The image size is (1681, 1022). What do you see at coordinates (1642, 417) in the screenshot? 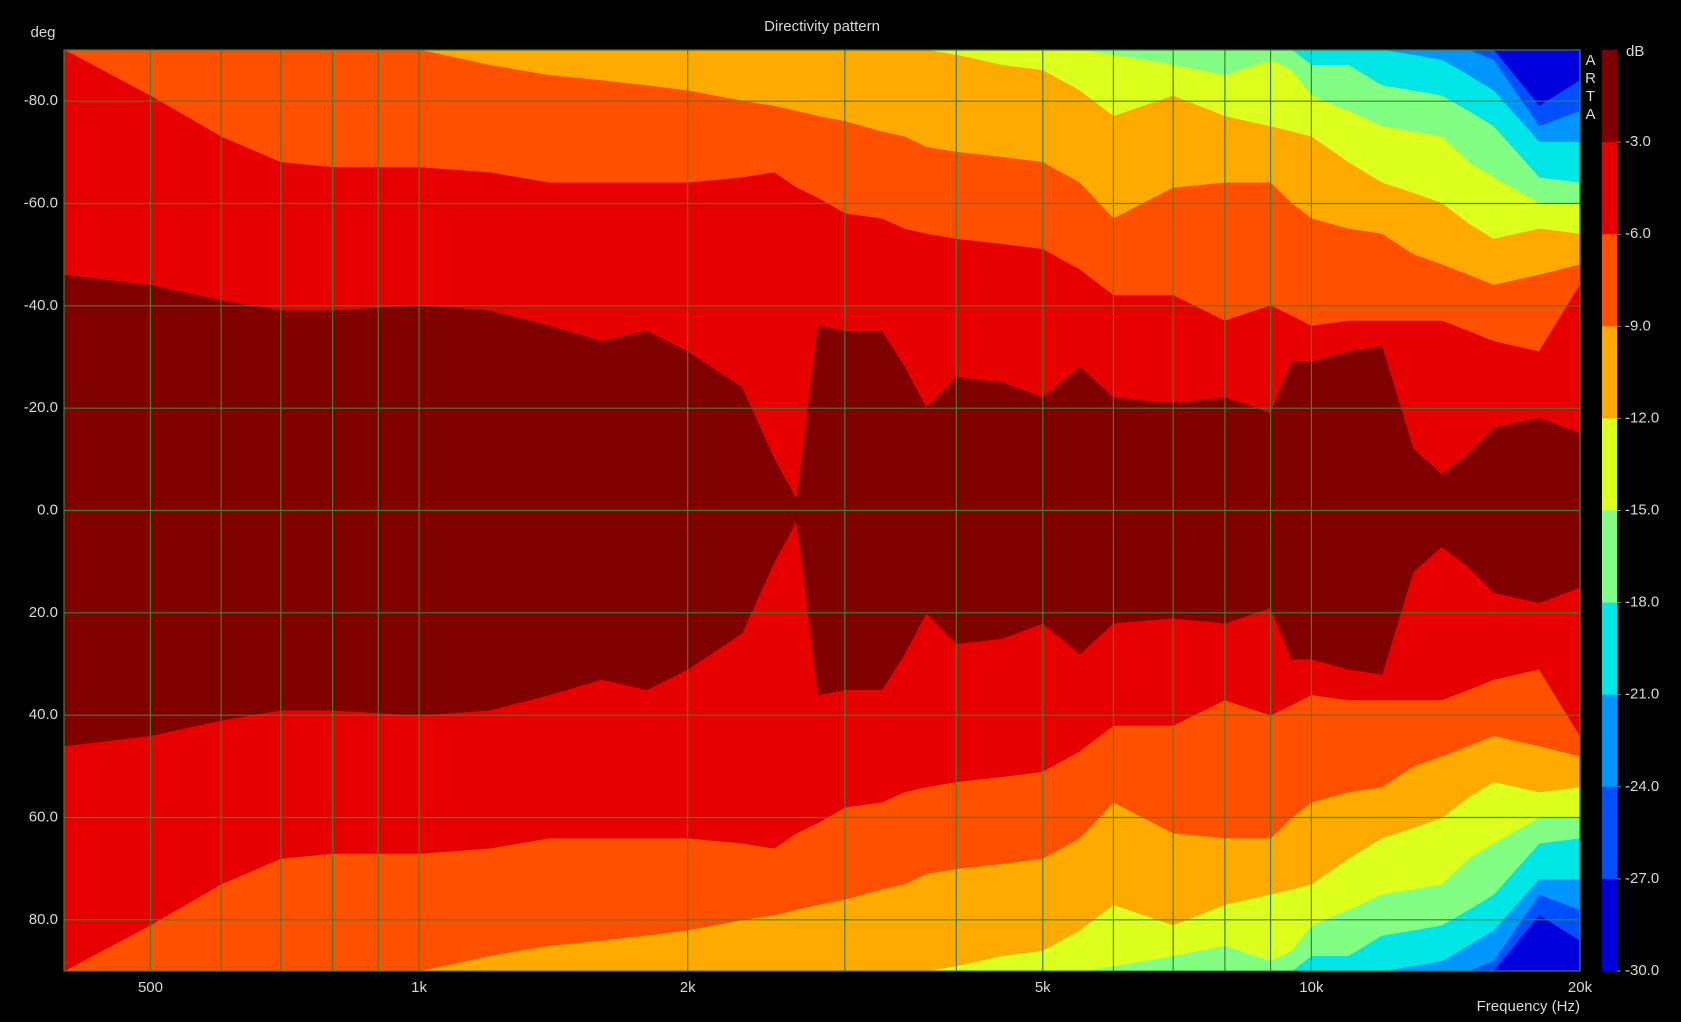
I see `colorbar-tick-label: -12.0` at bounding box center [1642, 417].